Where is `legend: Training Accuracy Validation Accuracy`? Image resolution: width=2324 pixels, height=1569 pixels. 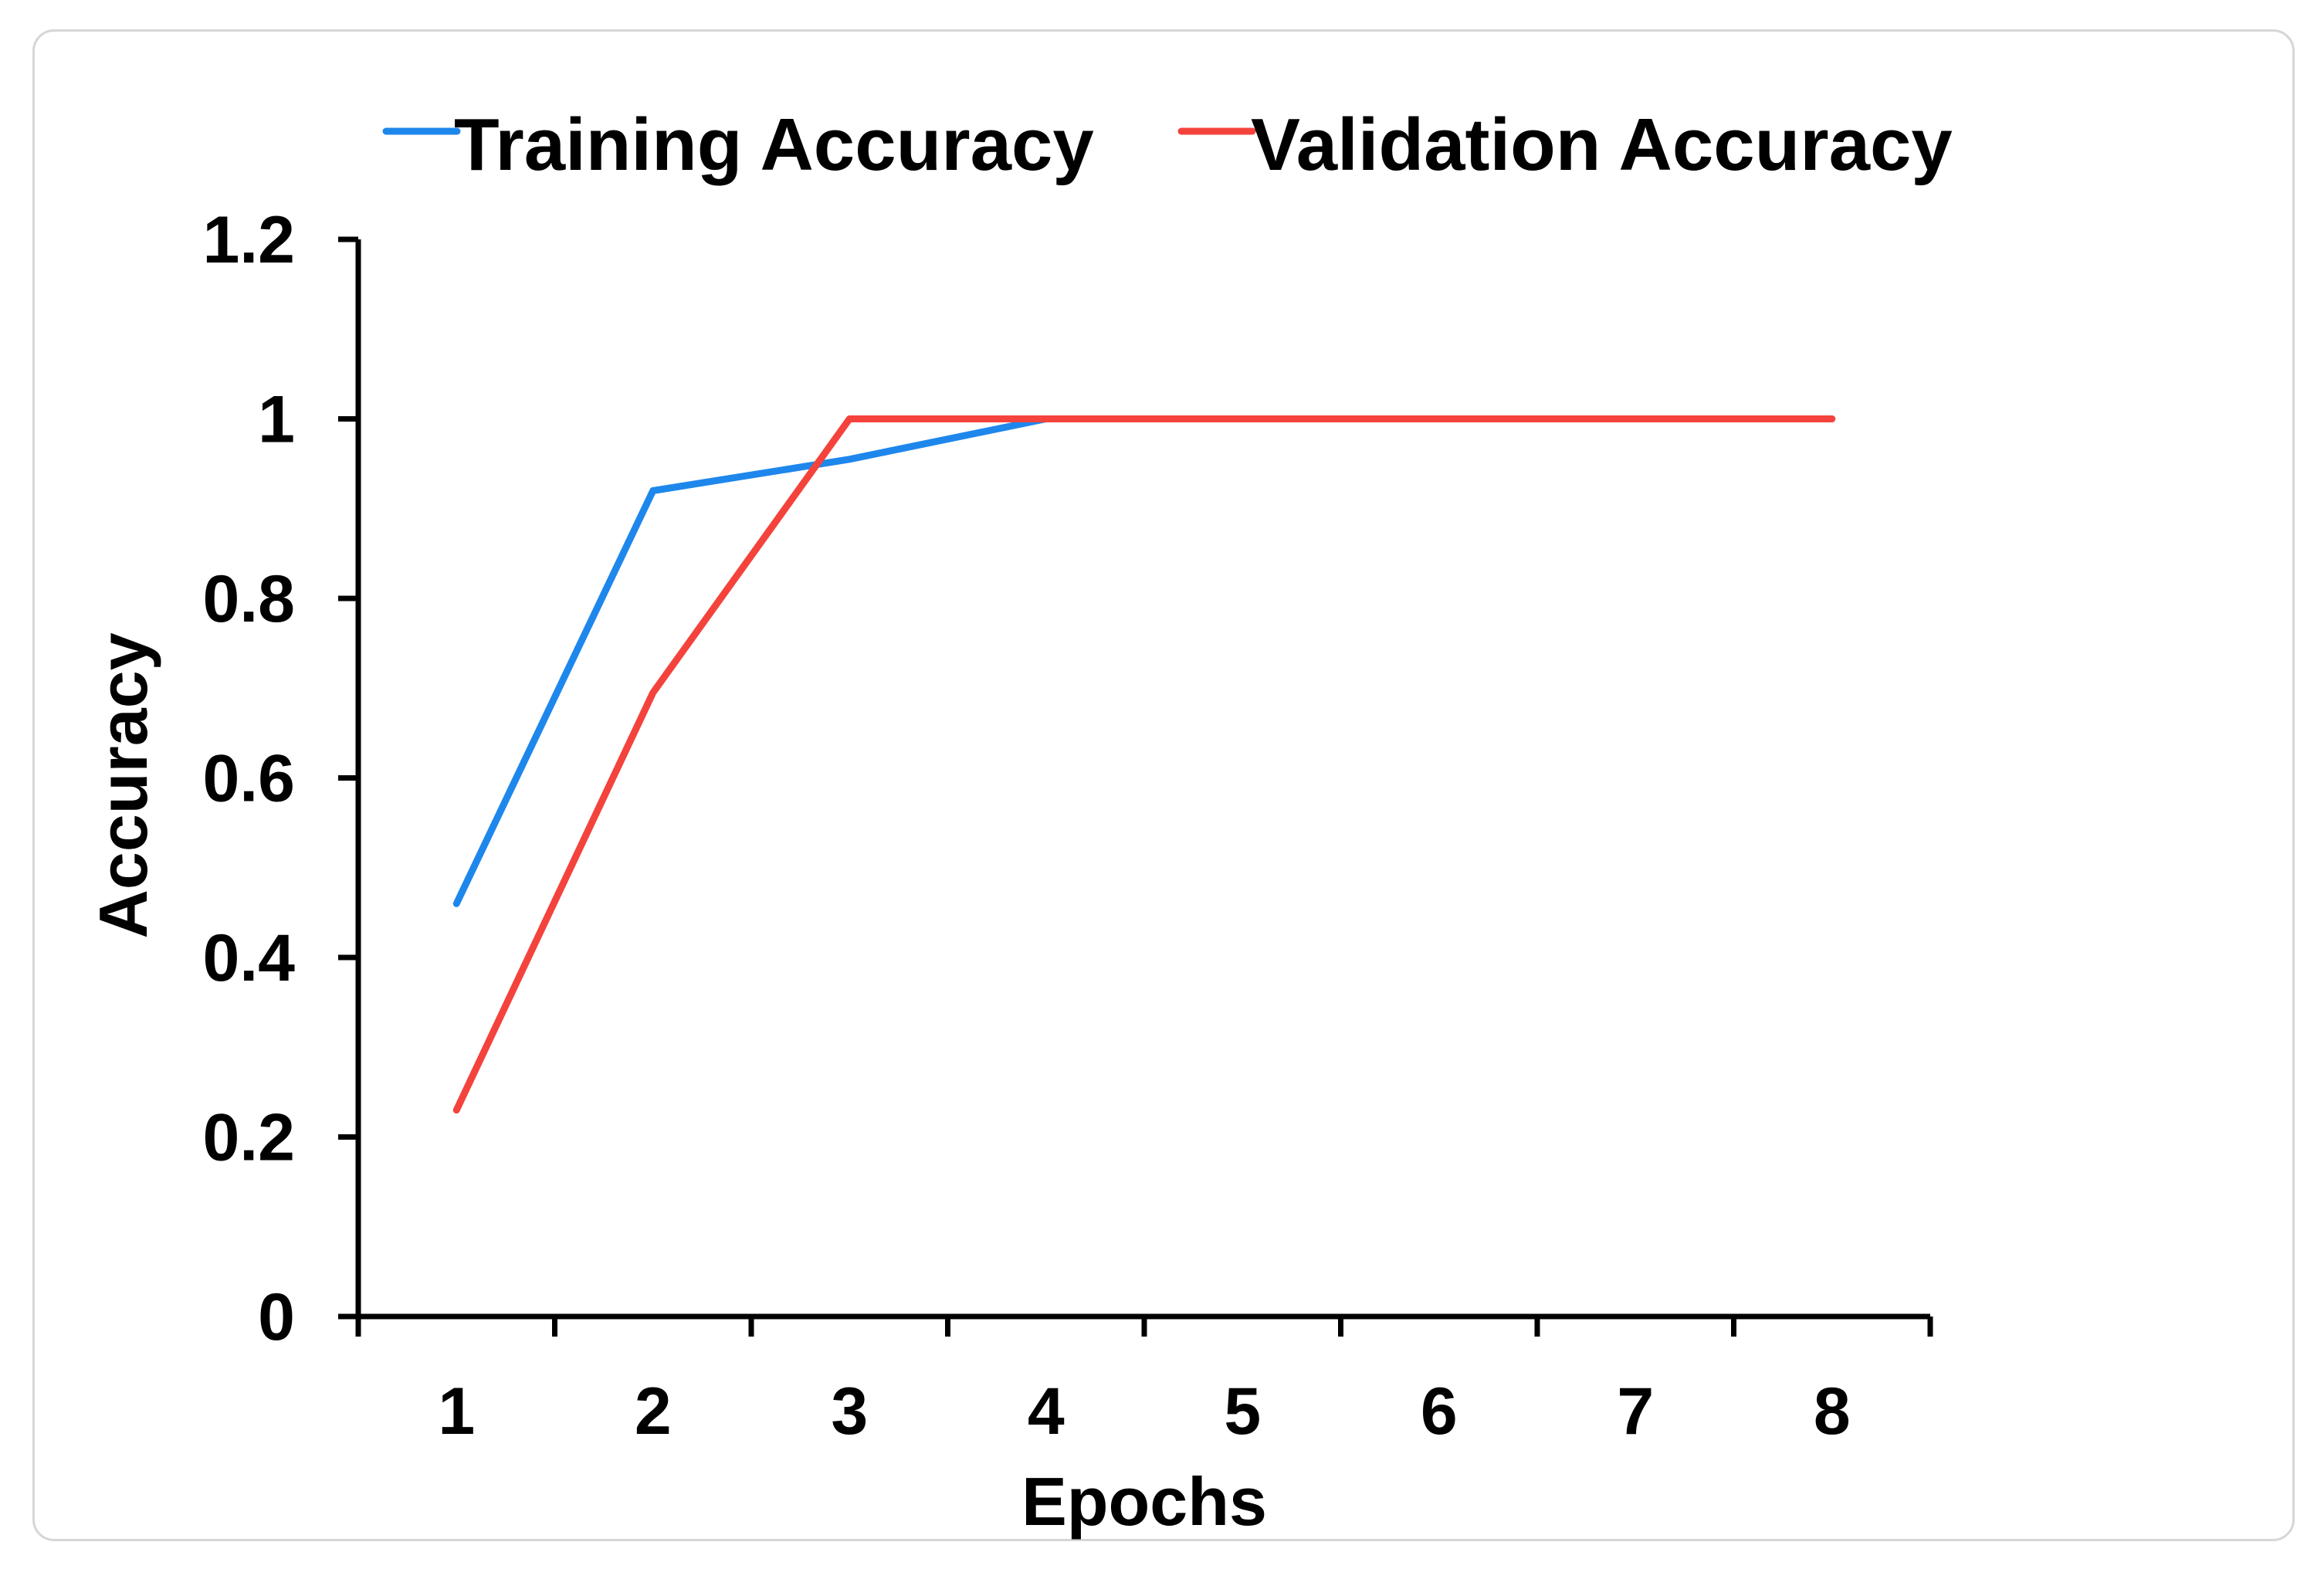
legend: Training Accuracy Validation Accuracy is located at coordinates (1167, 144).